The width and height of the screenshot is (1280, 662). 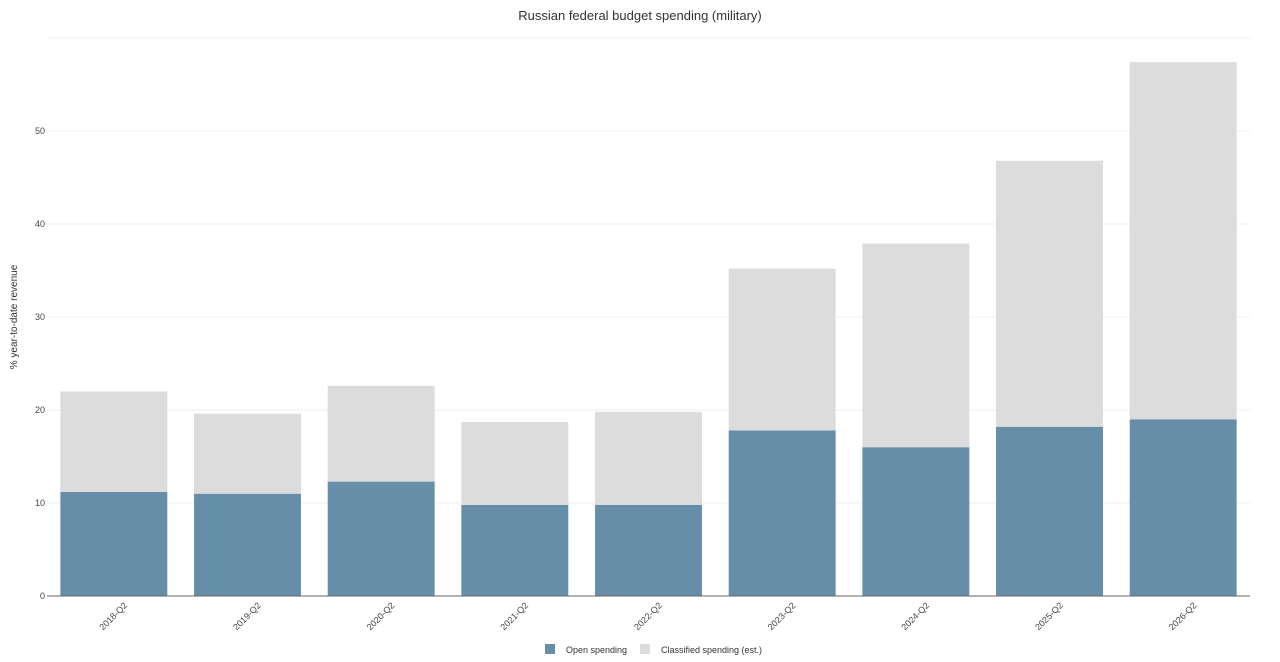 I want to click on bar-open-2023-Q2, so click(x=782, y=513).